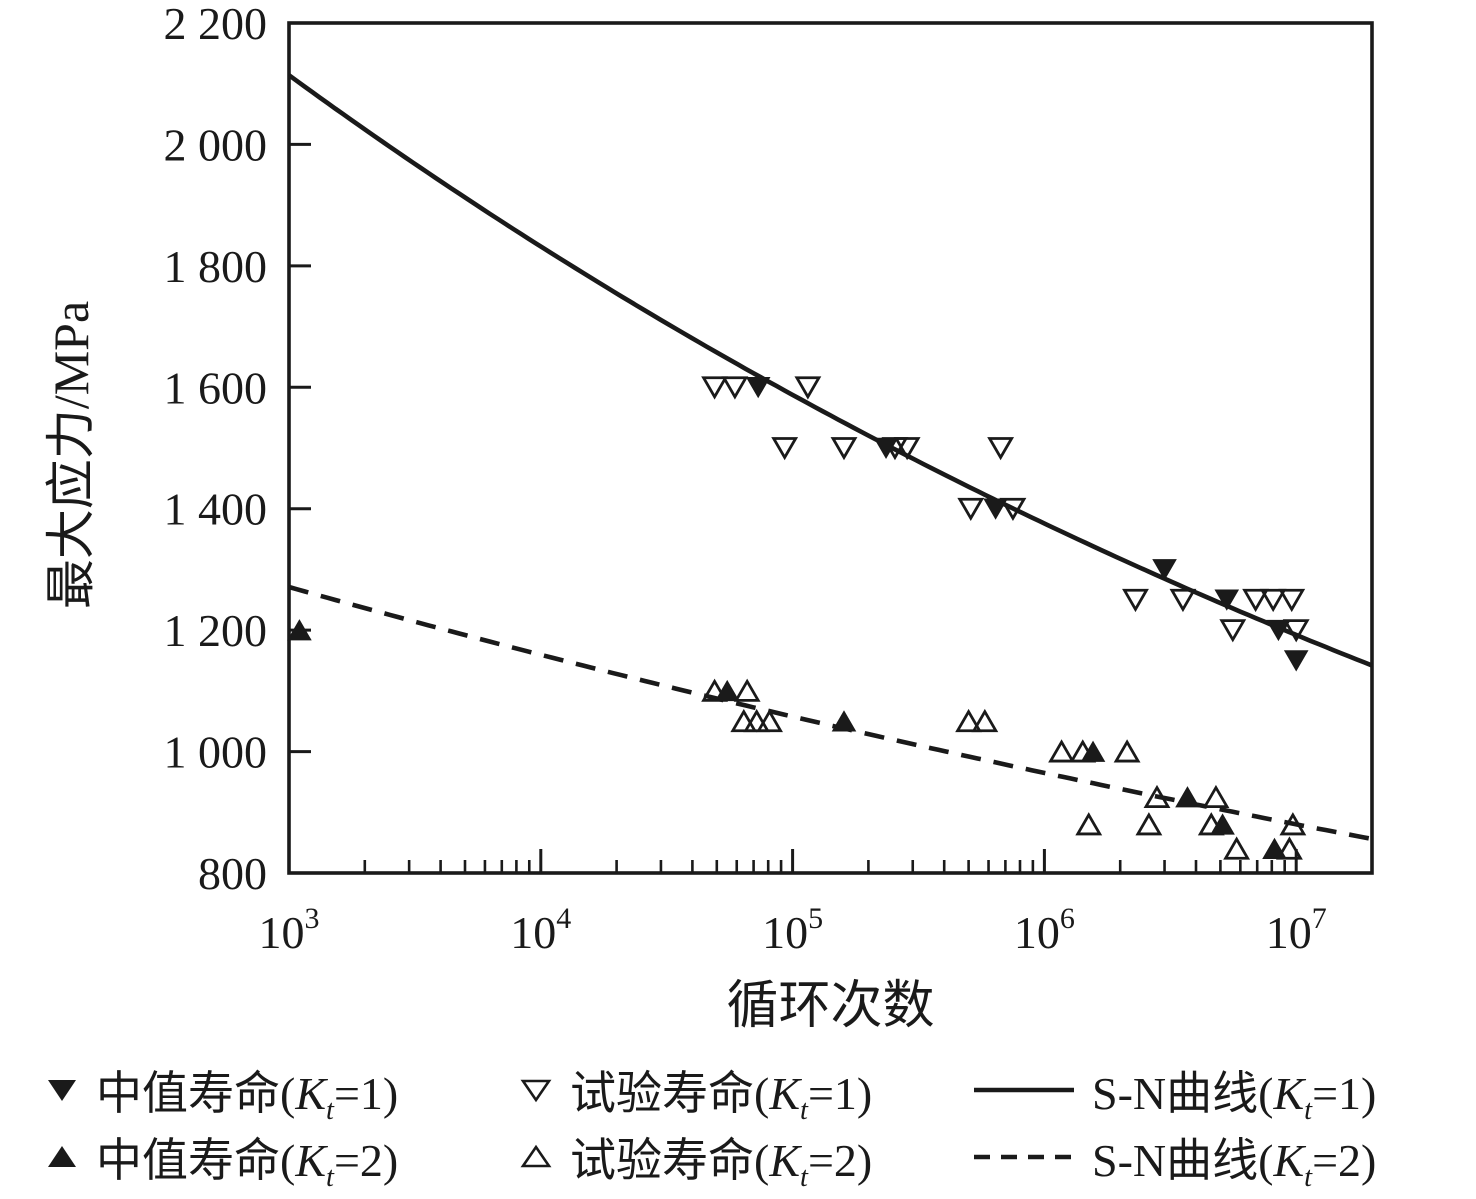 The width and height of the screenshot is (1476, 1199). I want to click on series-median_kt1, so click(1027, 524).